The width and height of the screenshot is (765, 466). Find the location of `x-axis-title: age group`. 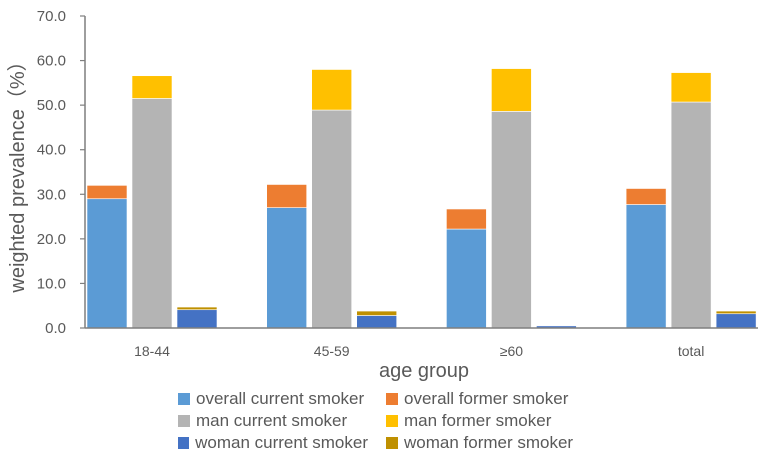

x-axis-title: age group is located at coordinates (424, 371).